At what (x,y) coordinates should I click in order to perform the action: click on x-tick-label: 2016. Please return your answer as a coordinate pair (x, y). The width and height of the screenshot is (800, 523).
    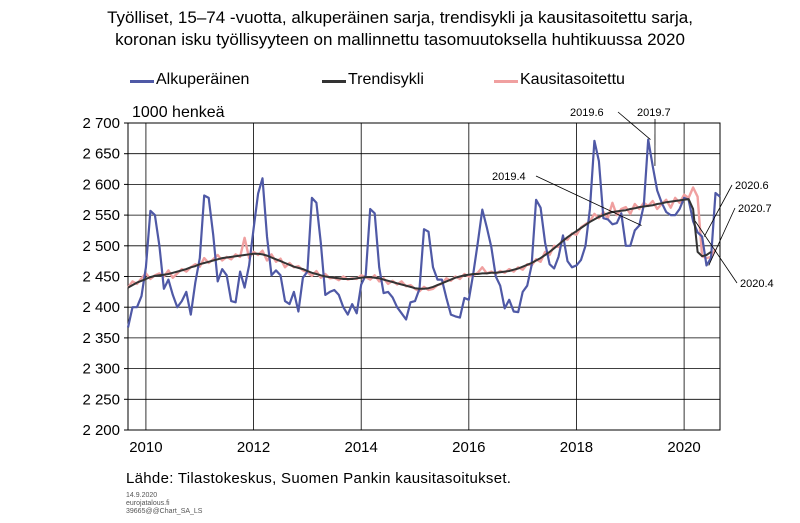
    Looking at the image, I should click on (468, 447).